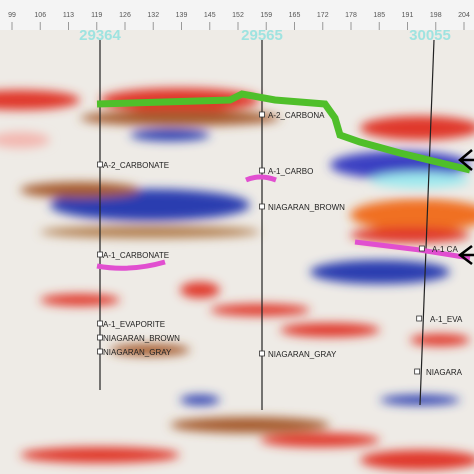  What do you see at coordinates (96, 15) in the screenshot?
I see `top-tick-label: 119` at bounding box center [96, 15].